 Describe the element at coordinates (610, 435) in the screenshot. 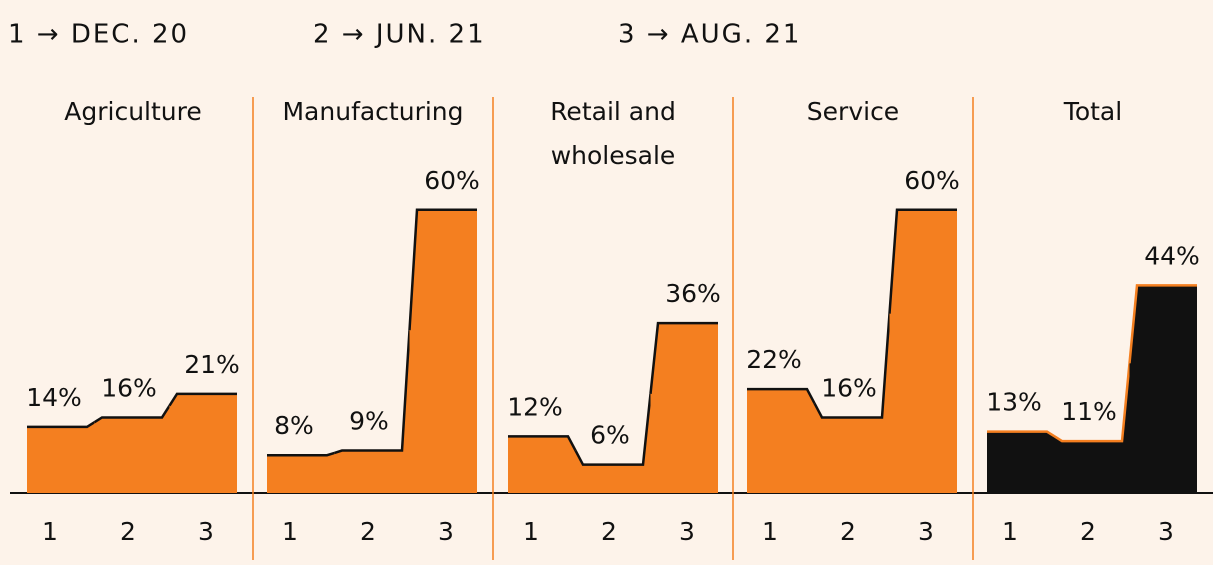

I see `value-label: 6%` at that location.